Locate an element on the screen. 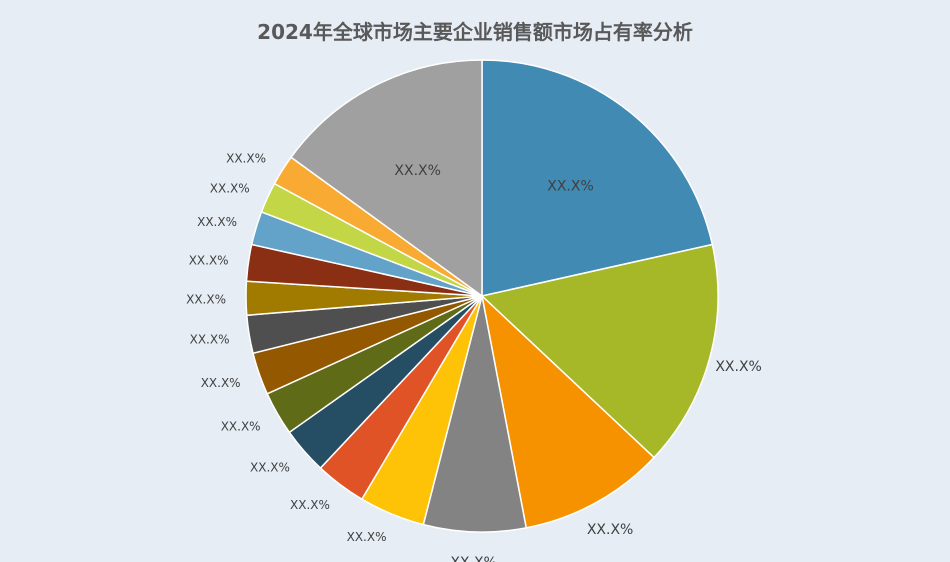 This screenshot has height=562, width=950. pie-label-16: XX.X% is located at coordinates (417, 171).